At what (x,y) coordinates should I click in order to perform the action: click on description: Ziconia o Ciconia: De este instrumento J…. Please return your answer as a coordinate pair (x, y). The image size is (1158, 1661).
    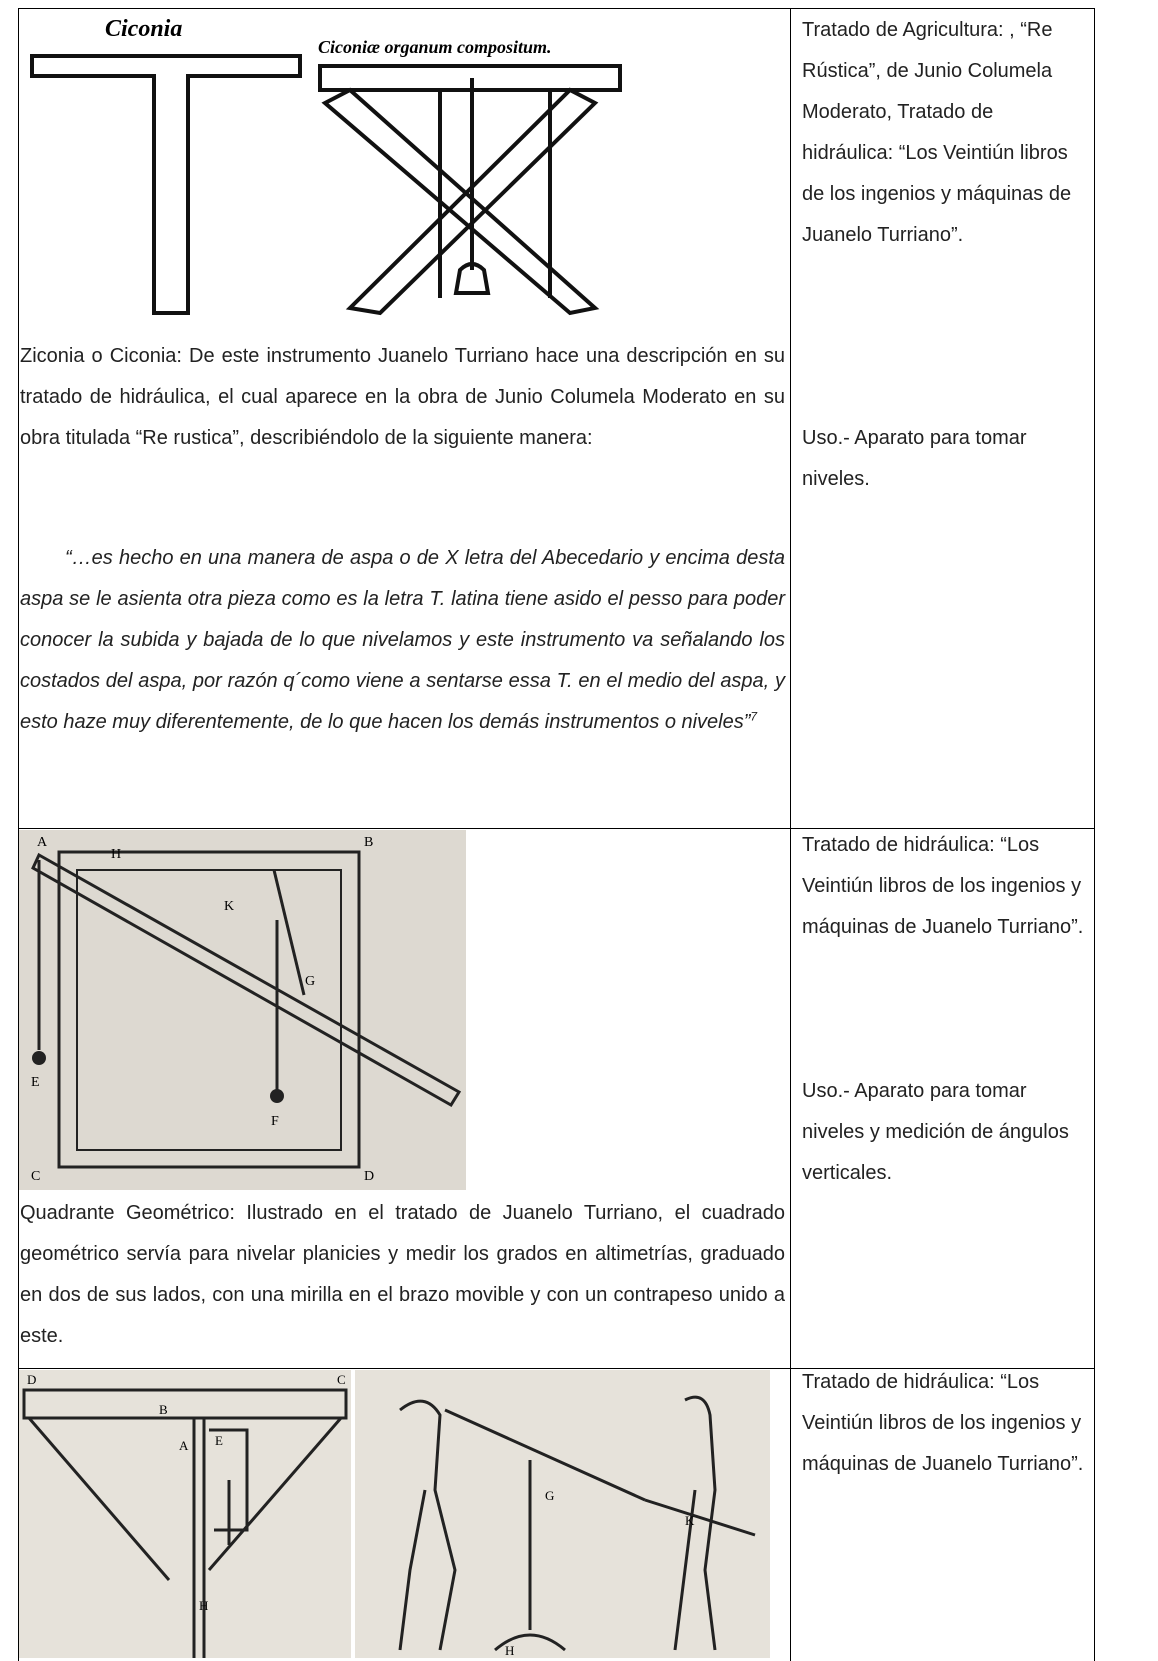
    Looking at the image, I should click on (402, 397).